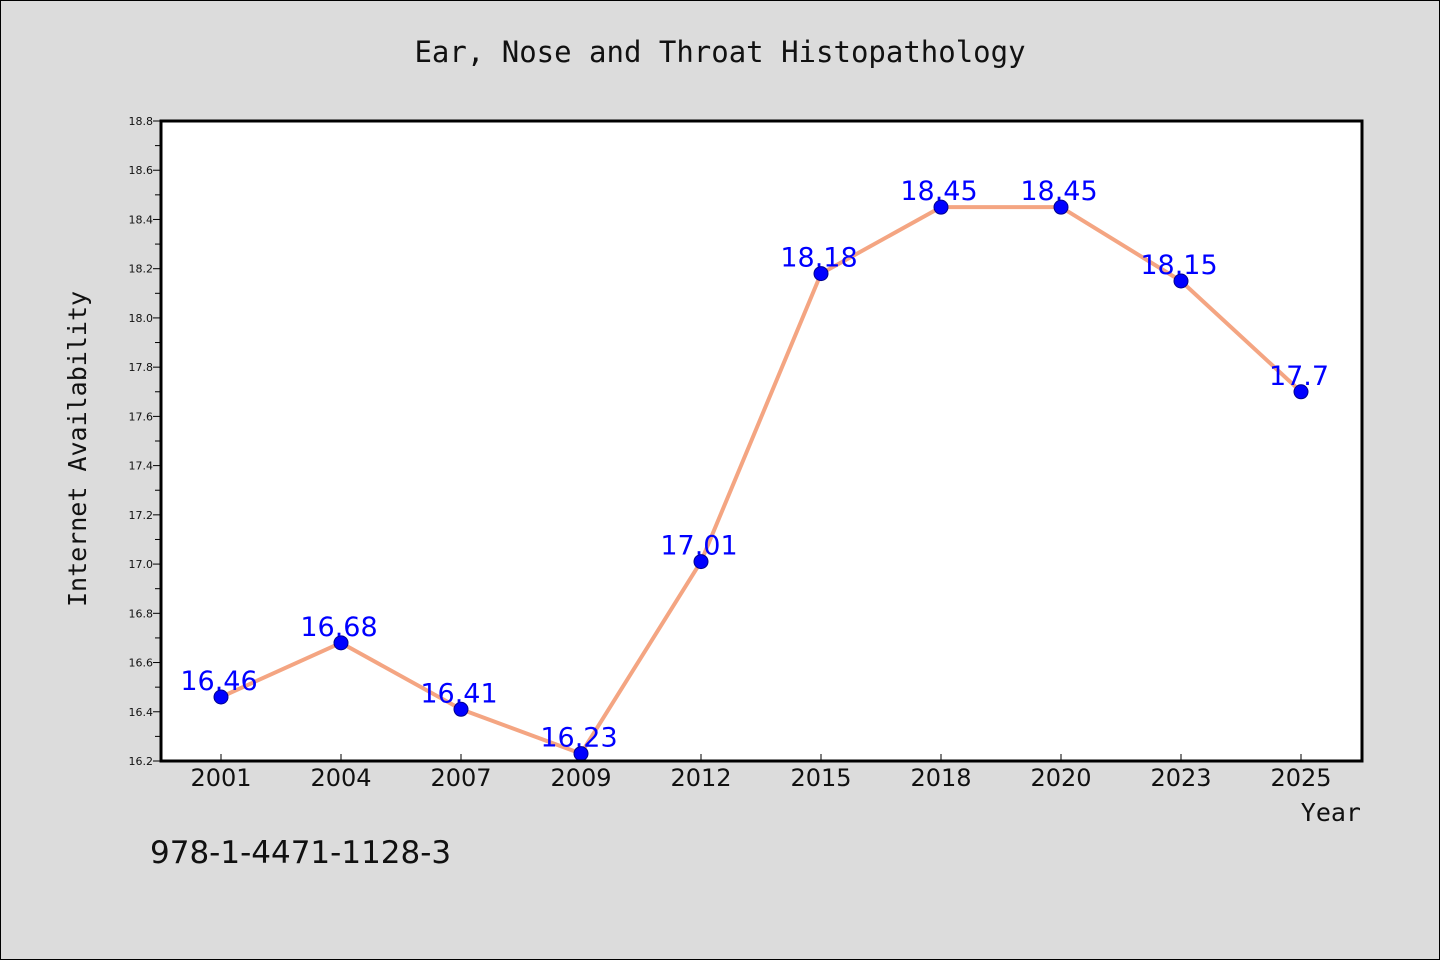 This screenshot has width=1440, height=960. I want to click on x-tick-label: 2015, so click(820, 778).